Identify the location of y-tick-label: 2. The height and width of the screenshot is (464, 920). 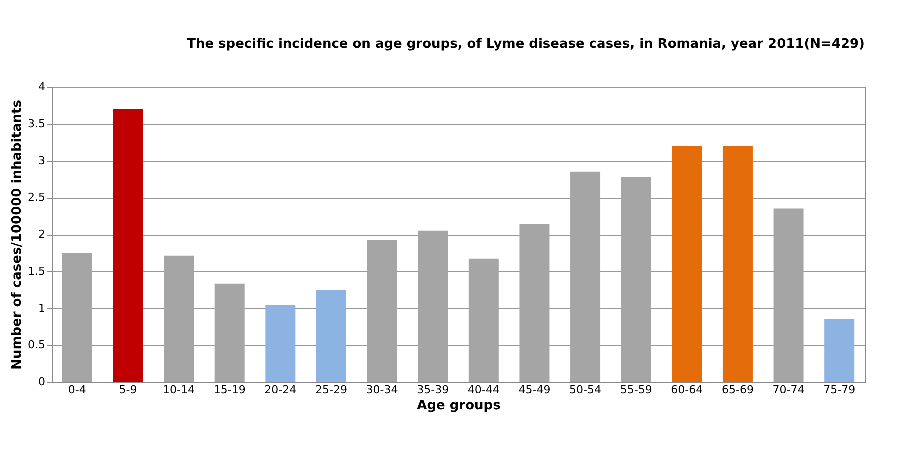
(42, 234).